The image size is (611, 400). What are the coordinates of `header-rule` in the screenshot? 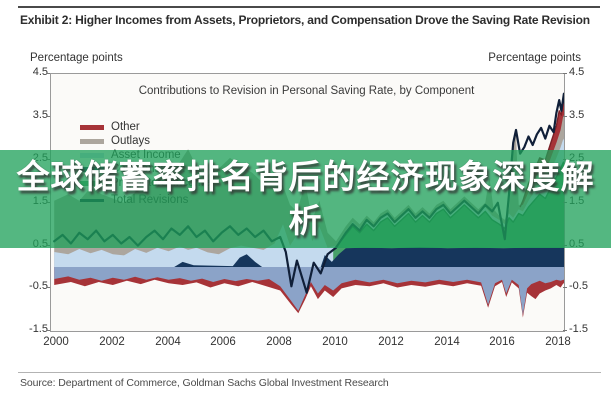 It's located at (309, 7).